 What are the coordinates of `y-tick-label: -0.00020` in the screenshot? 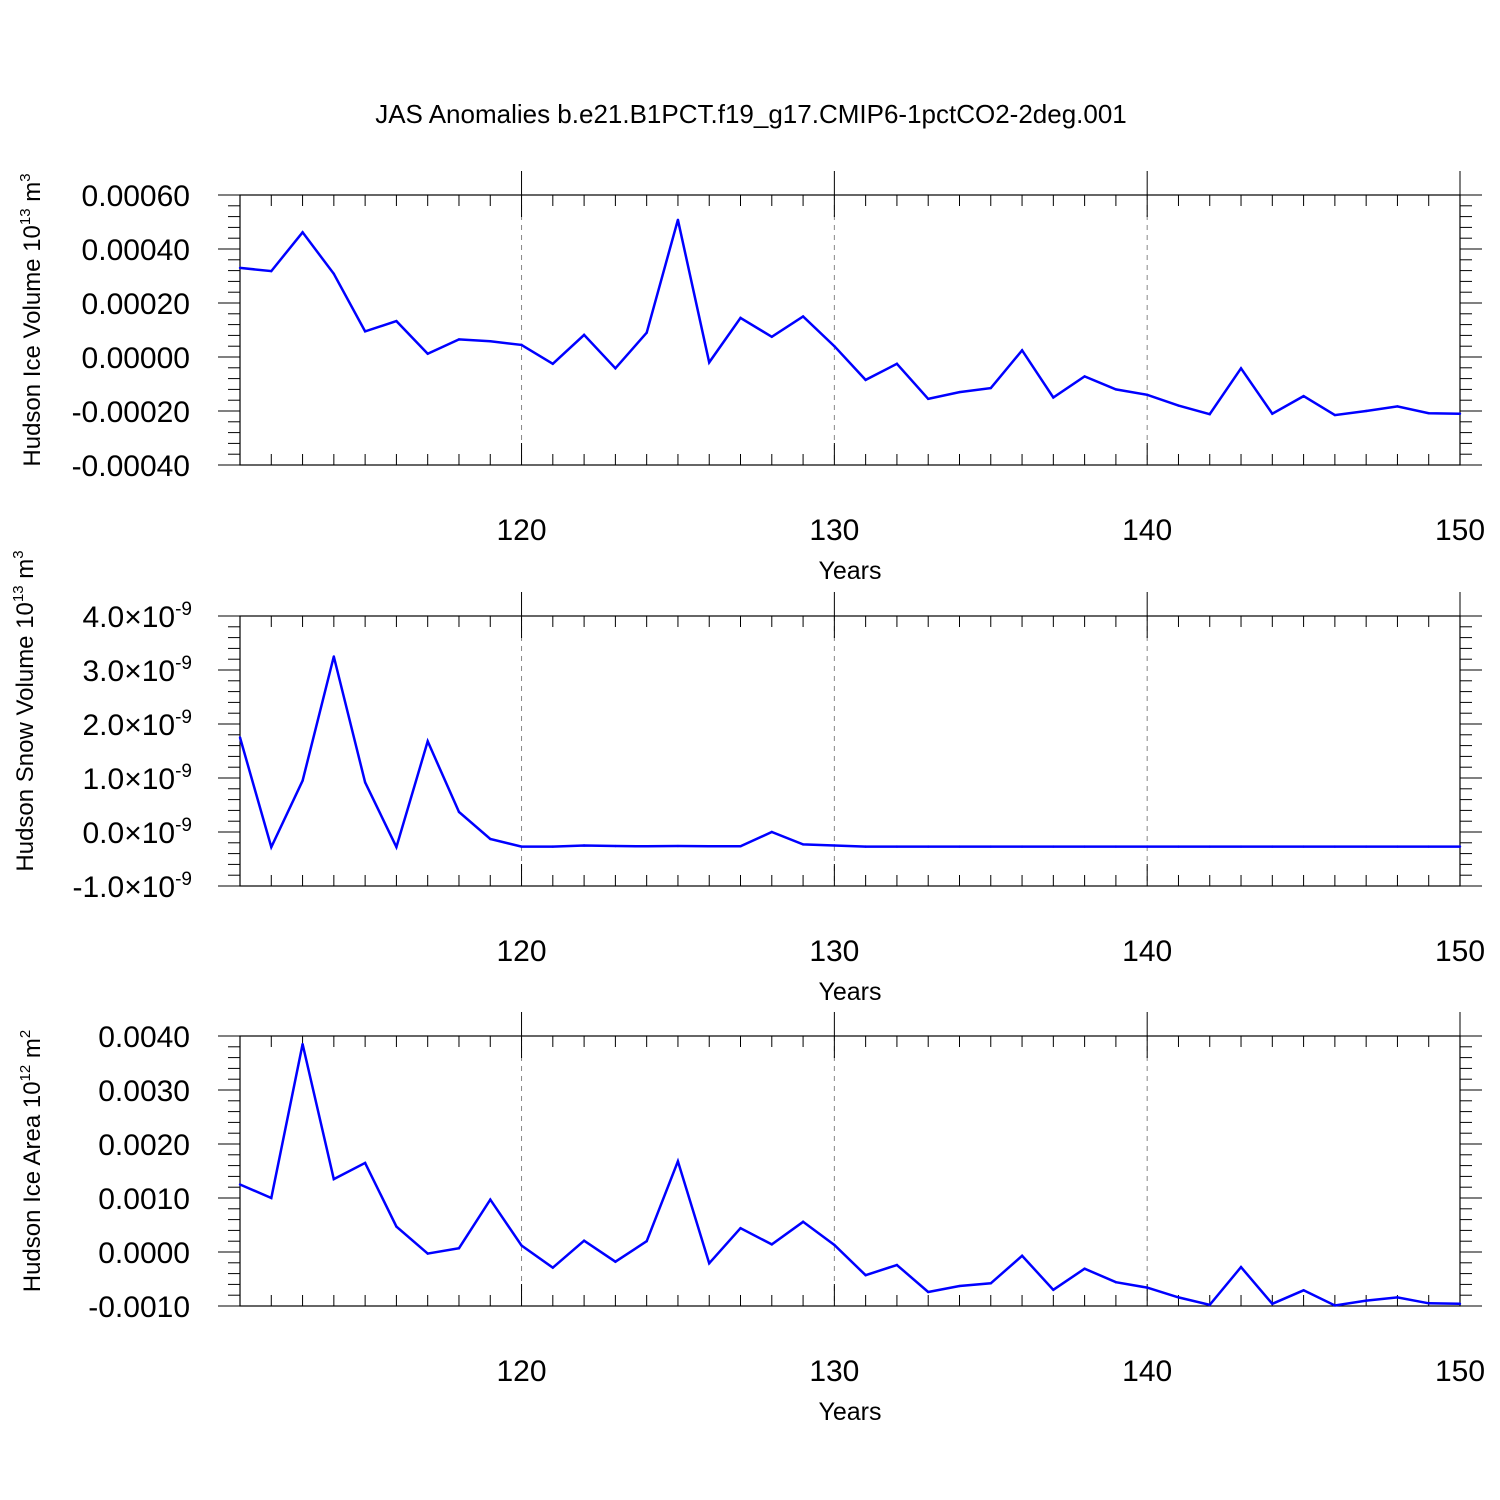 It's located at (131, 412).